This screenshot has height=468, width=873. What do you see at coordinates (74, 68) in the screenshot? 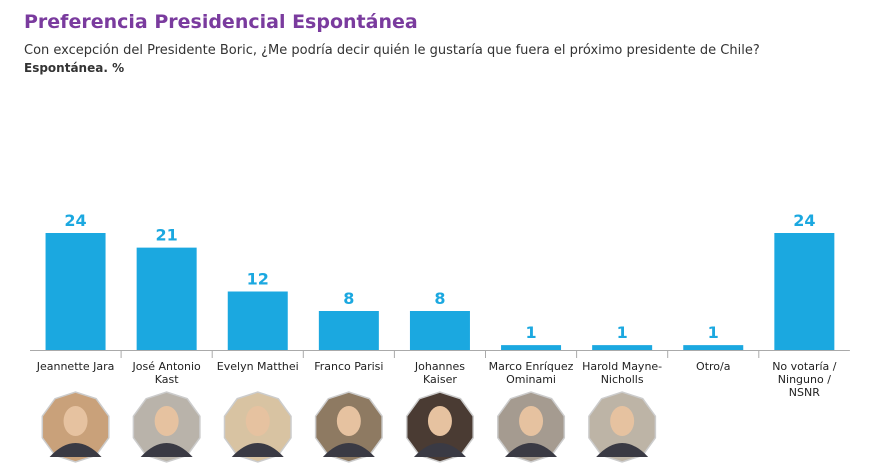
I see `unit-note: Espontánea. %` at bounding box center [74, 68].